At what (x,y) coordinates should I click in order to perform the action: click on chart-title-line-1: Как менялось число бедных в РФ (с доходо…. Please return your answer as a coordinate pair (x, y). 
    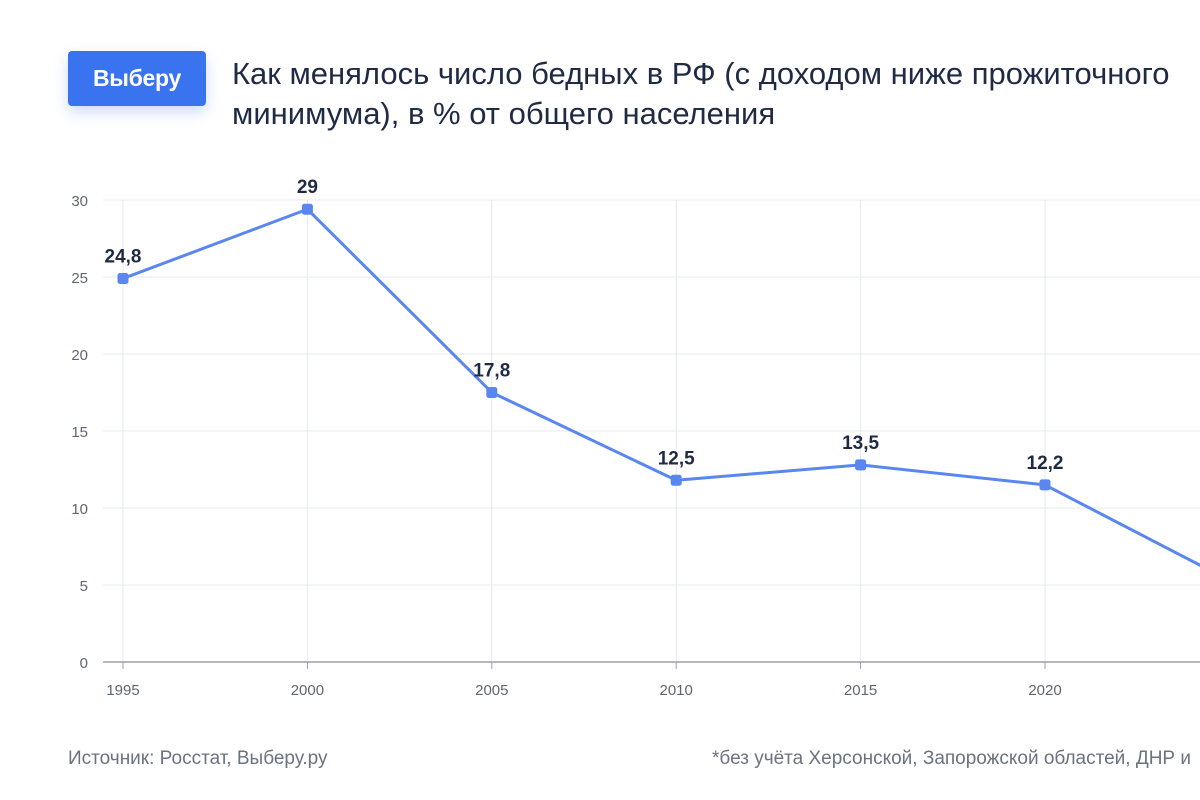
    Looking at the image, I should click on (701, 73).